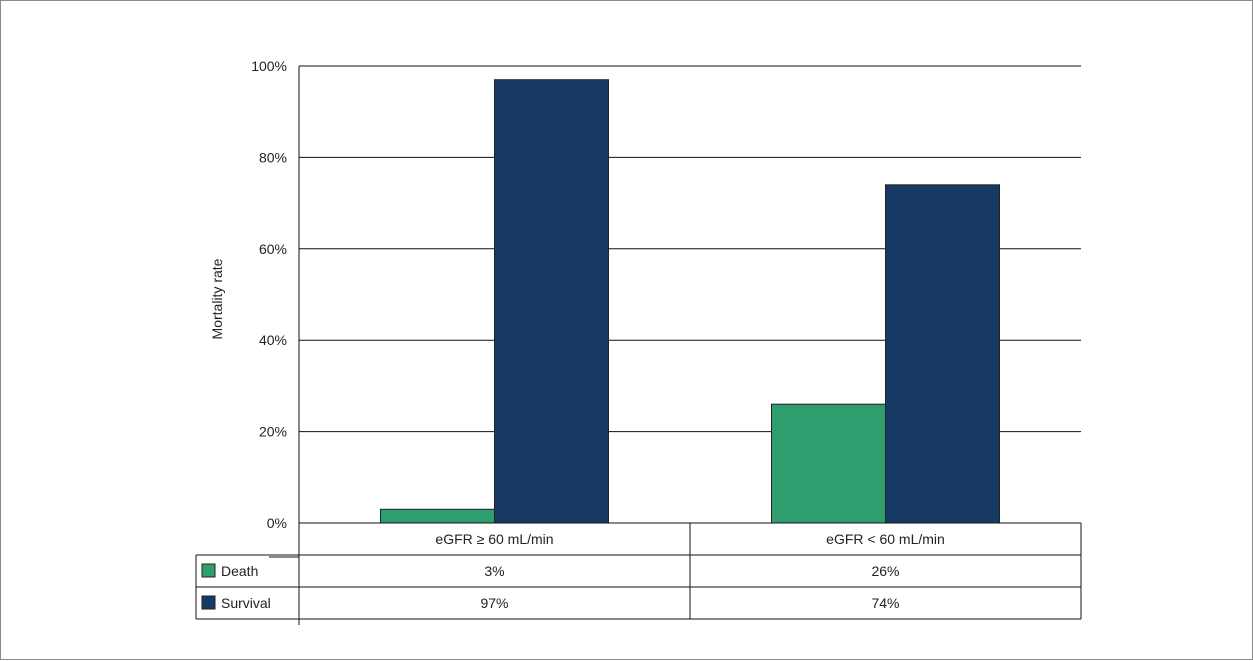  What do you see at coordinates (885, 539) in the screenshot?
I see `category-label: eGFR < 60 mL/min` at bounding box center [885, 539].